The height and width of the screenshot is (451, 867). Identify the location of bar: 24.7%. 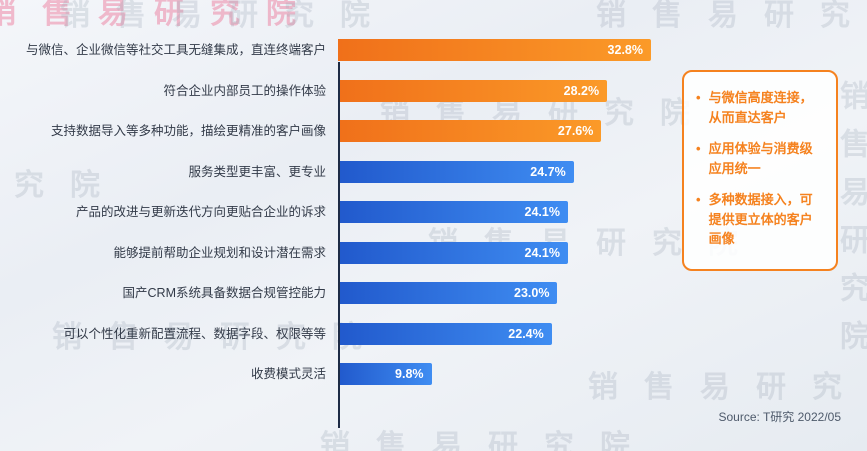
(456, 171).